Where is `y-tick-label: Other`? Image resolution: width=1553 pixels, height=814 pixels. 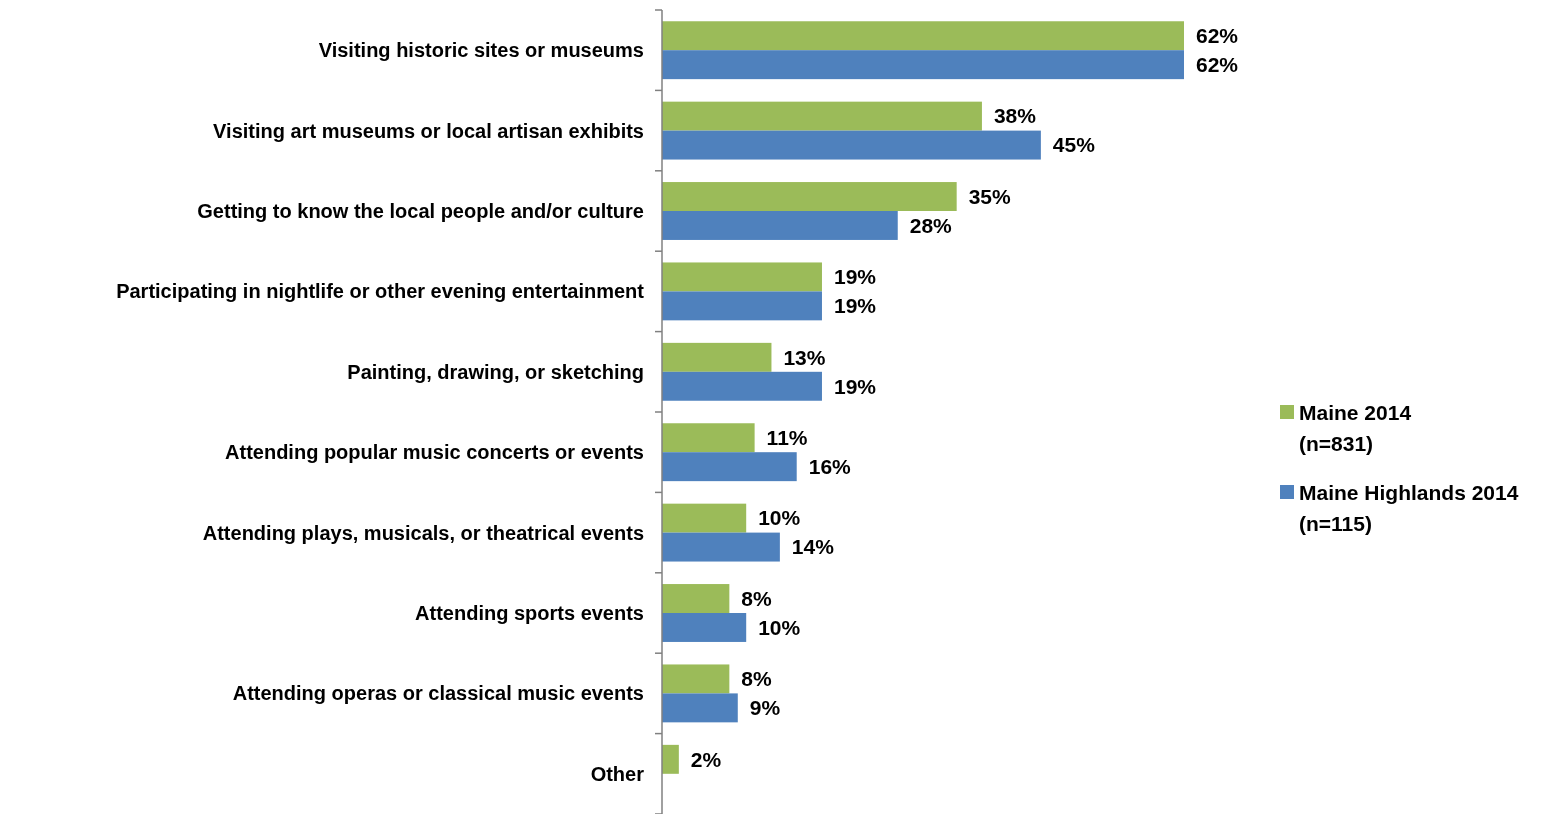
y-tick-label: Other is located at coordinates (617, 773).